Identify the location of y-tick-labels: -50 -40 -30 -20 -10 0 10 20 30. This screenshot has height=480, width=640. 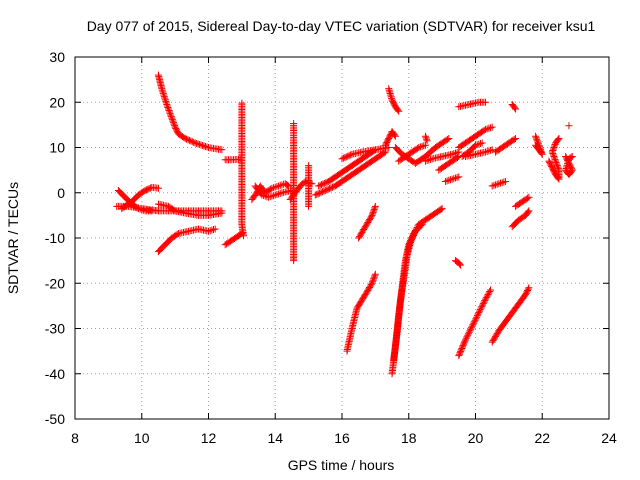
(55, 238).